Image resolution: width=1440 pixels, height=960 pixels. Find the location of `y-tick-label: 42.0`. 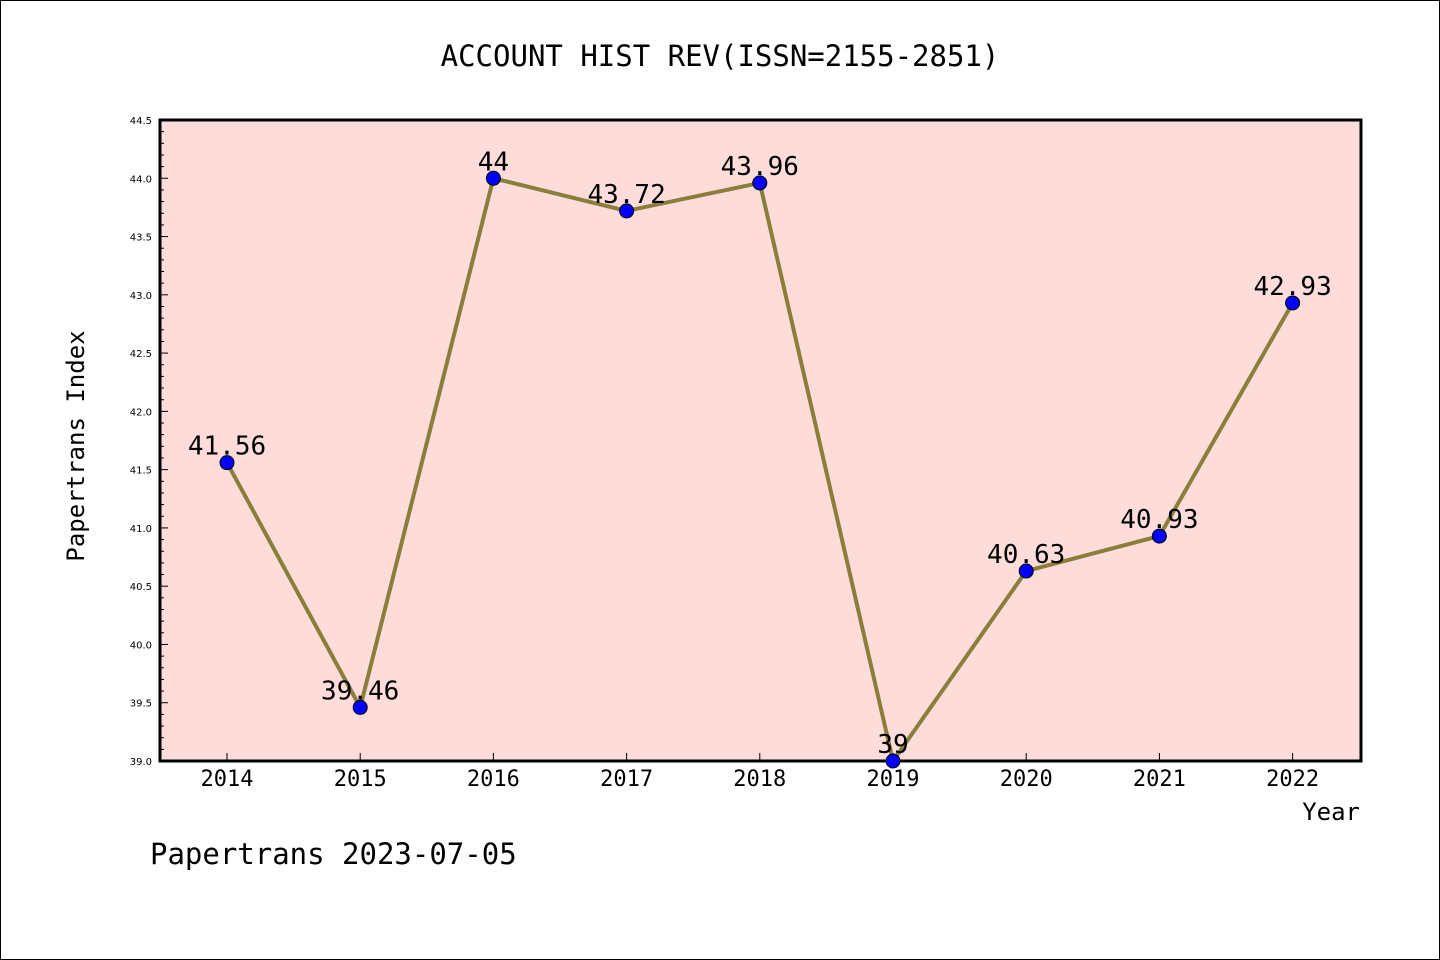

y-tick-label: 42.0 is located at coordinates (141, 412).